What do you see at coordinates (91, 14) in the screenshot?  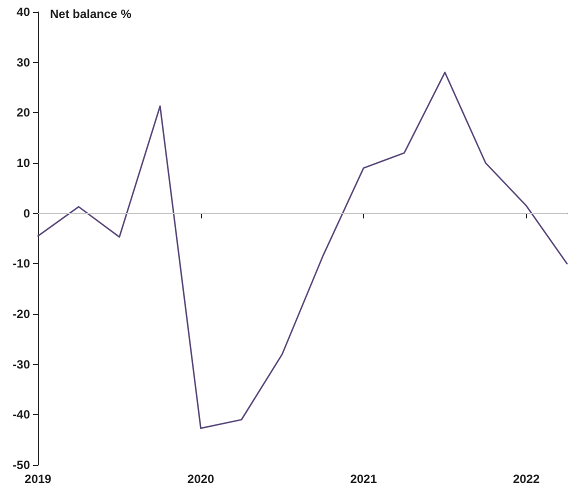 I see `y-axis-title: Net balance %` at bounding box center [91, 14].